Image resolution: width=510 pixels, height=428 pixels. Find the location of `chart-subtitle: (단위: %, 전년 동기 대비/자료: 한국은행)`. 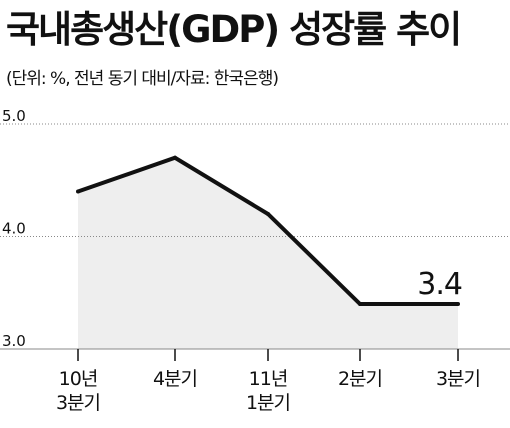

chart-subtitle: (단위: %, 전년 동기 대비/자료: 한국은행) is located at coordinates (142, 79).